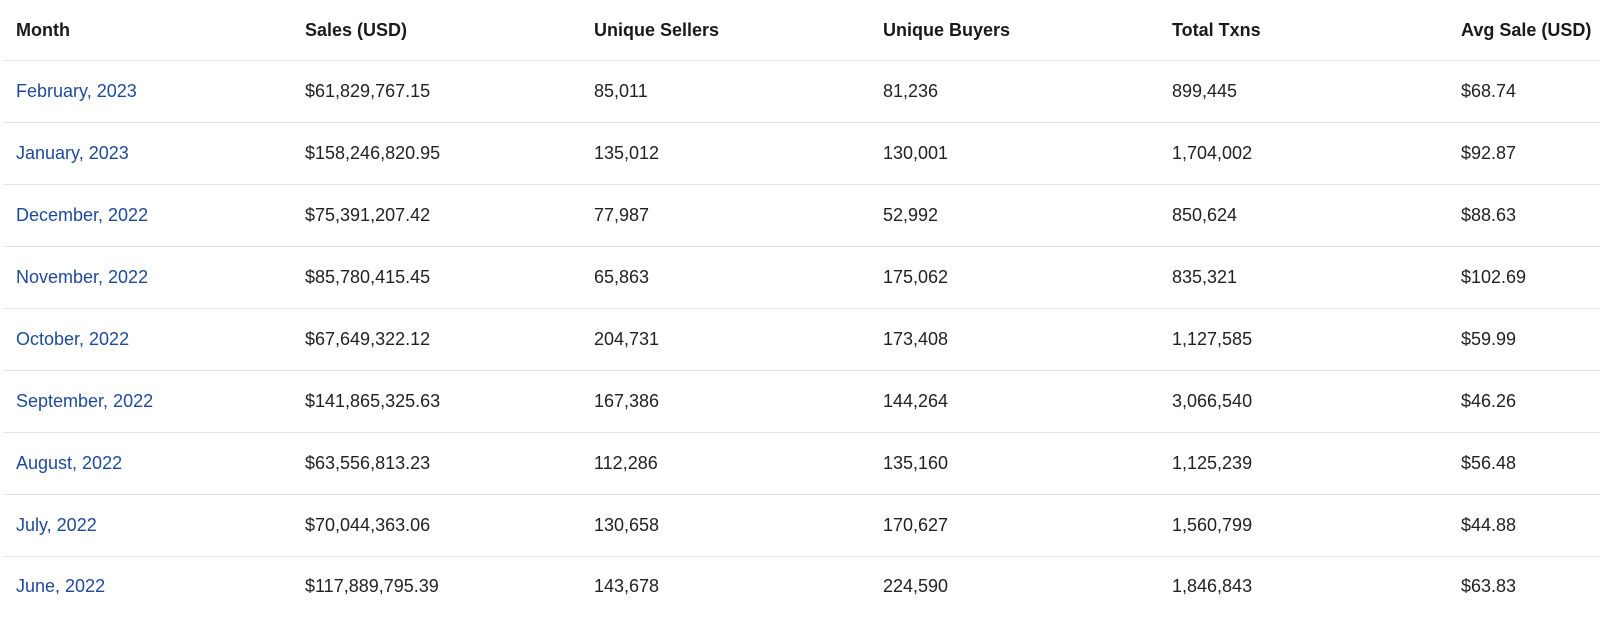  Describe the element at coordinates (1489, 153) in the screenshot. I see `avg-sale-cell: $92.87` at that location.